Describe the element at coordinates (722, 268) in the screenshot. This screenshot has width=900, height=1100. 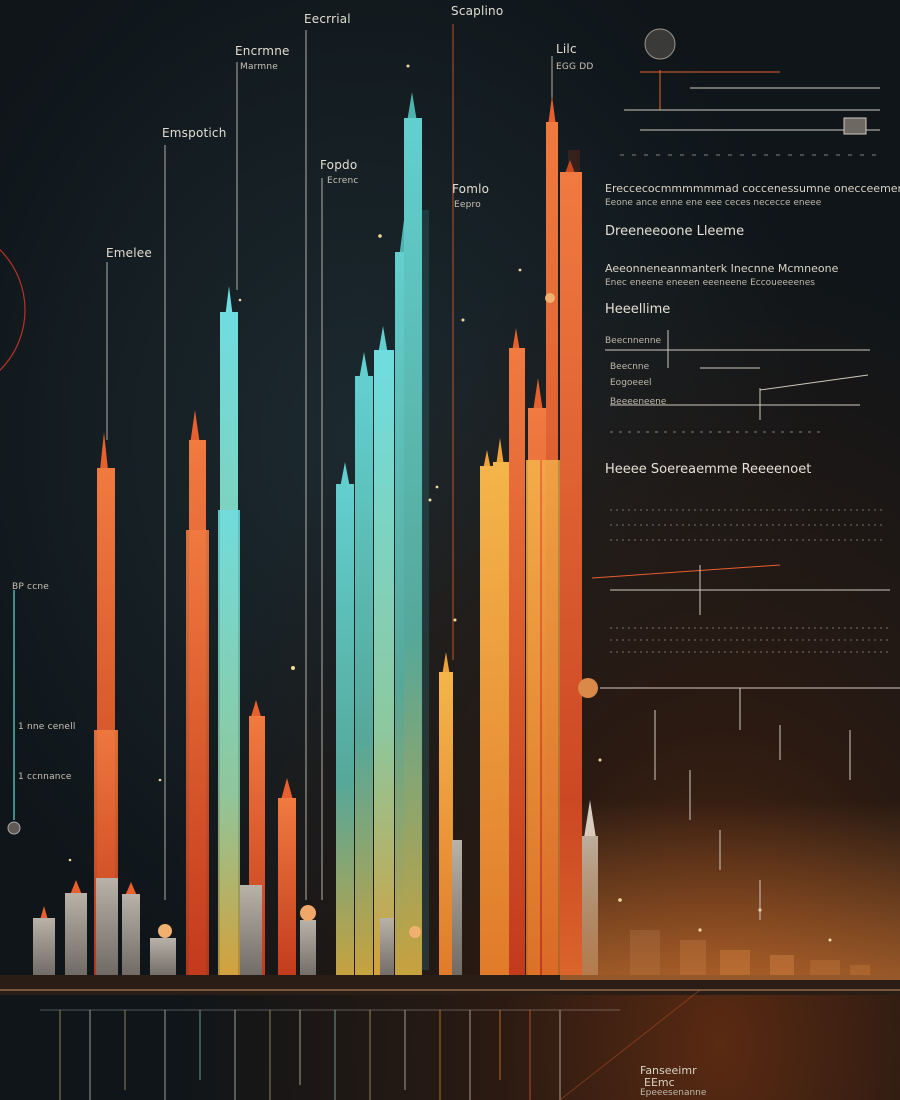
I see `panel-line-3: Aeeonneneanmanterk Inecnne Mcmneone` at that location.